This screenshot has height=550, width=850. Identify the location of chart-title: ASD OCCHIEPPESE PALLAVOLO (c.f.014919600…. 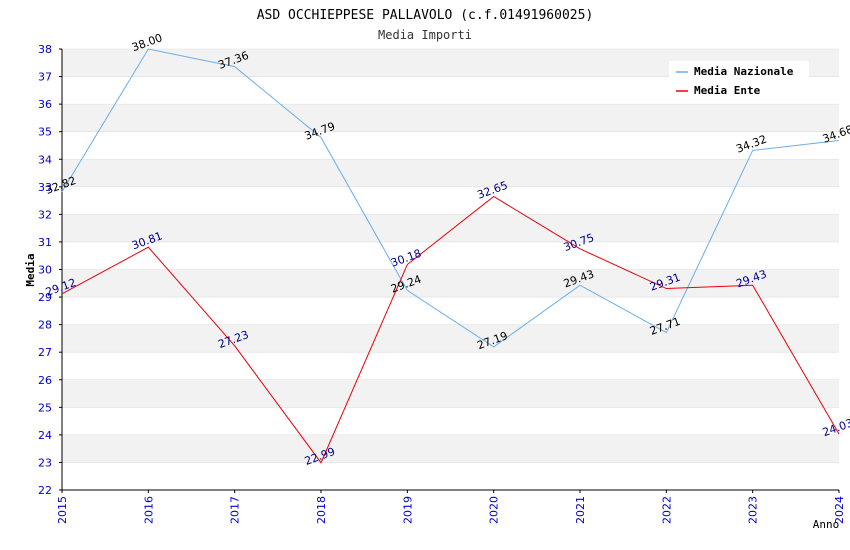
(425, 15).